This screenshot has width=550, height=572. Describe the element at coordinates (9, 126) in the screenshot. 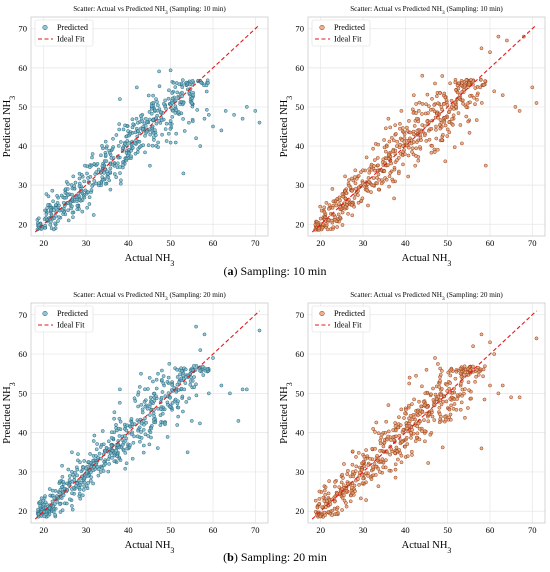

I see `y-axis-label: Predicted NH3` at that location.